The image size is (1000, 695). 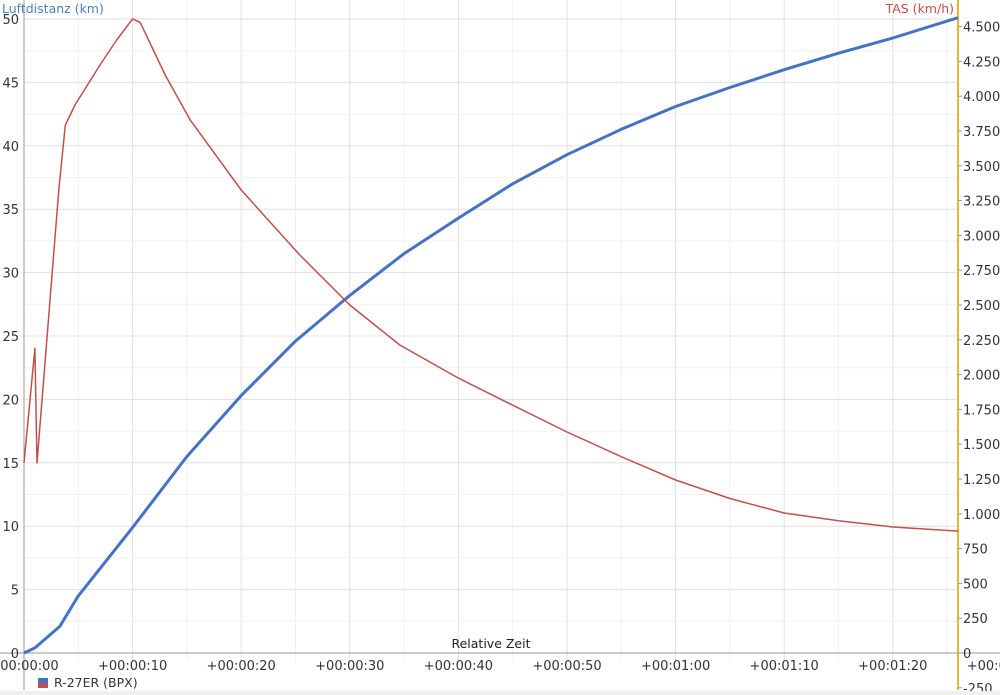 What do you see at coordinates (675, 666) in the screenshot?
I see `x-tick-label: +00:01:00` at bounding box center [675, 666].